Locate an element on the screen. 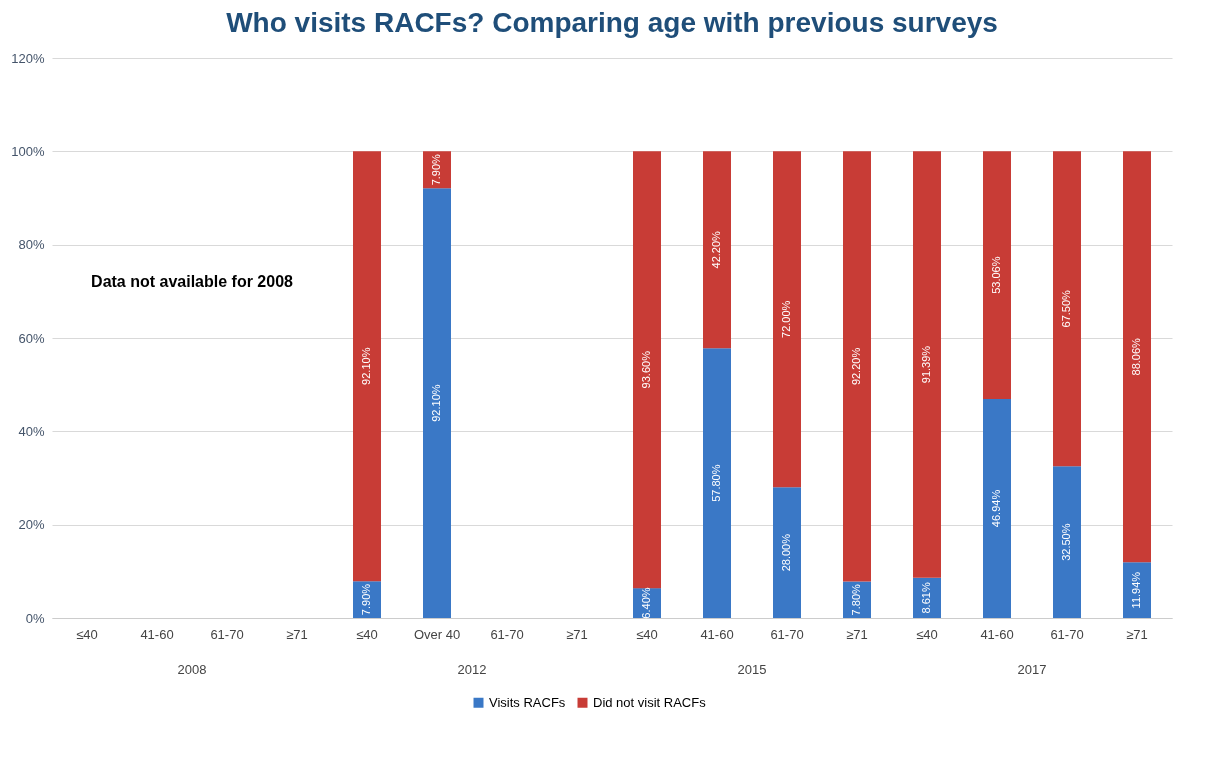 Image resolution: width=1218 pixels, height=769 pixels. data-label: 88.06% is located at coordinates (1136, 356).